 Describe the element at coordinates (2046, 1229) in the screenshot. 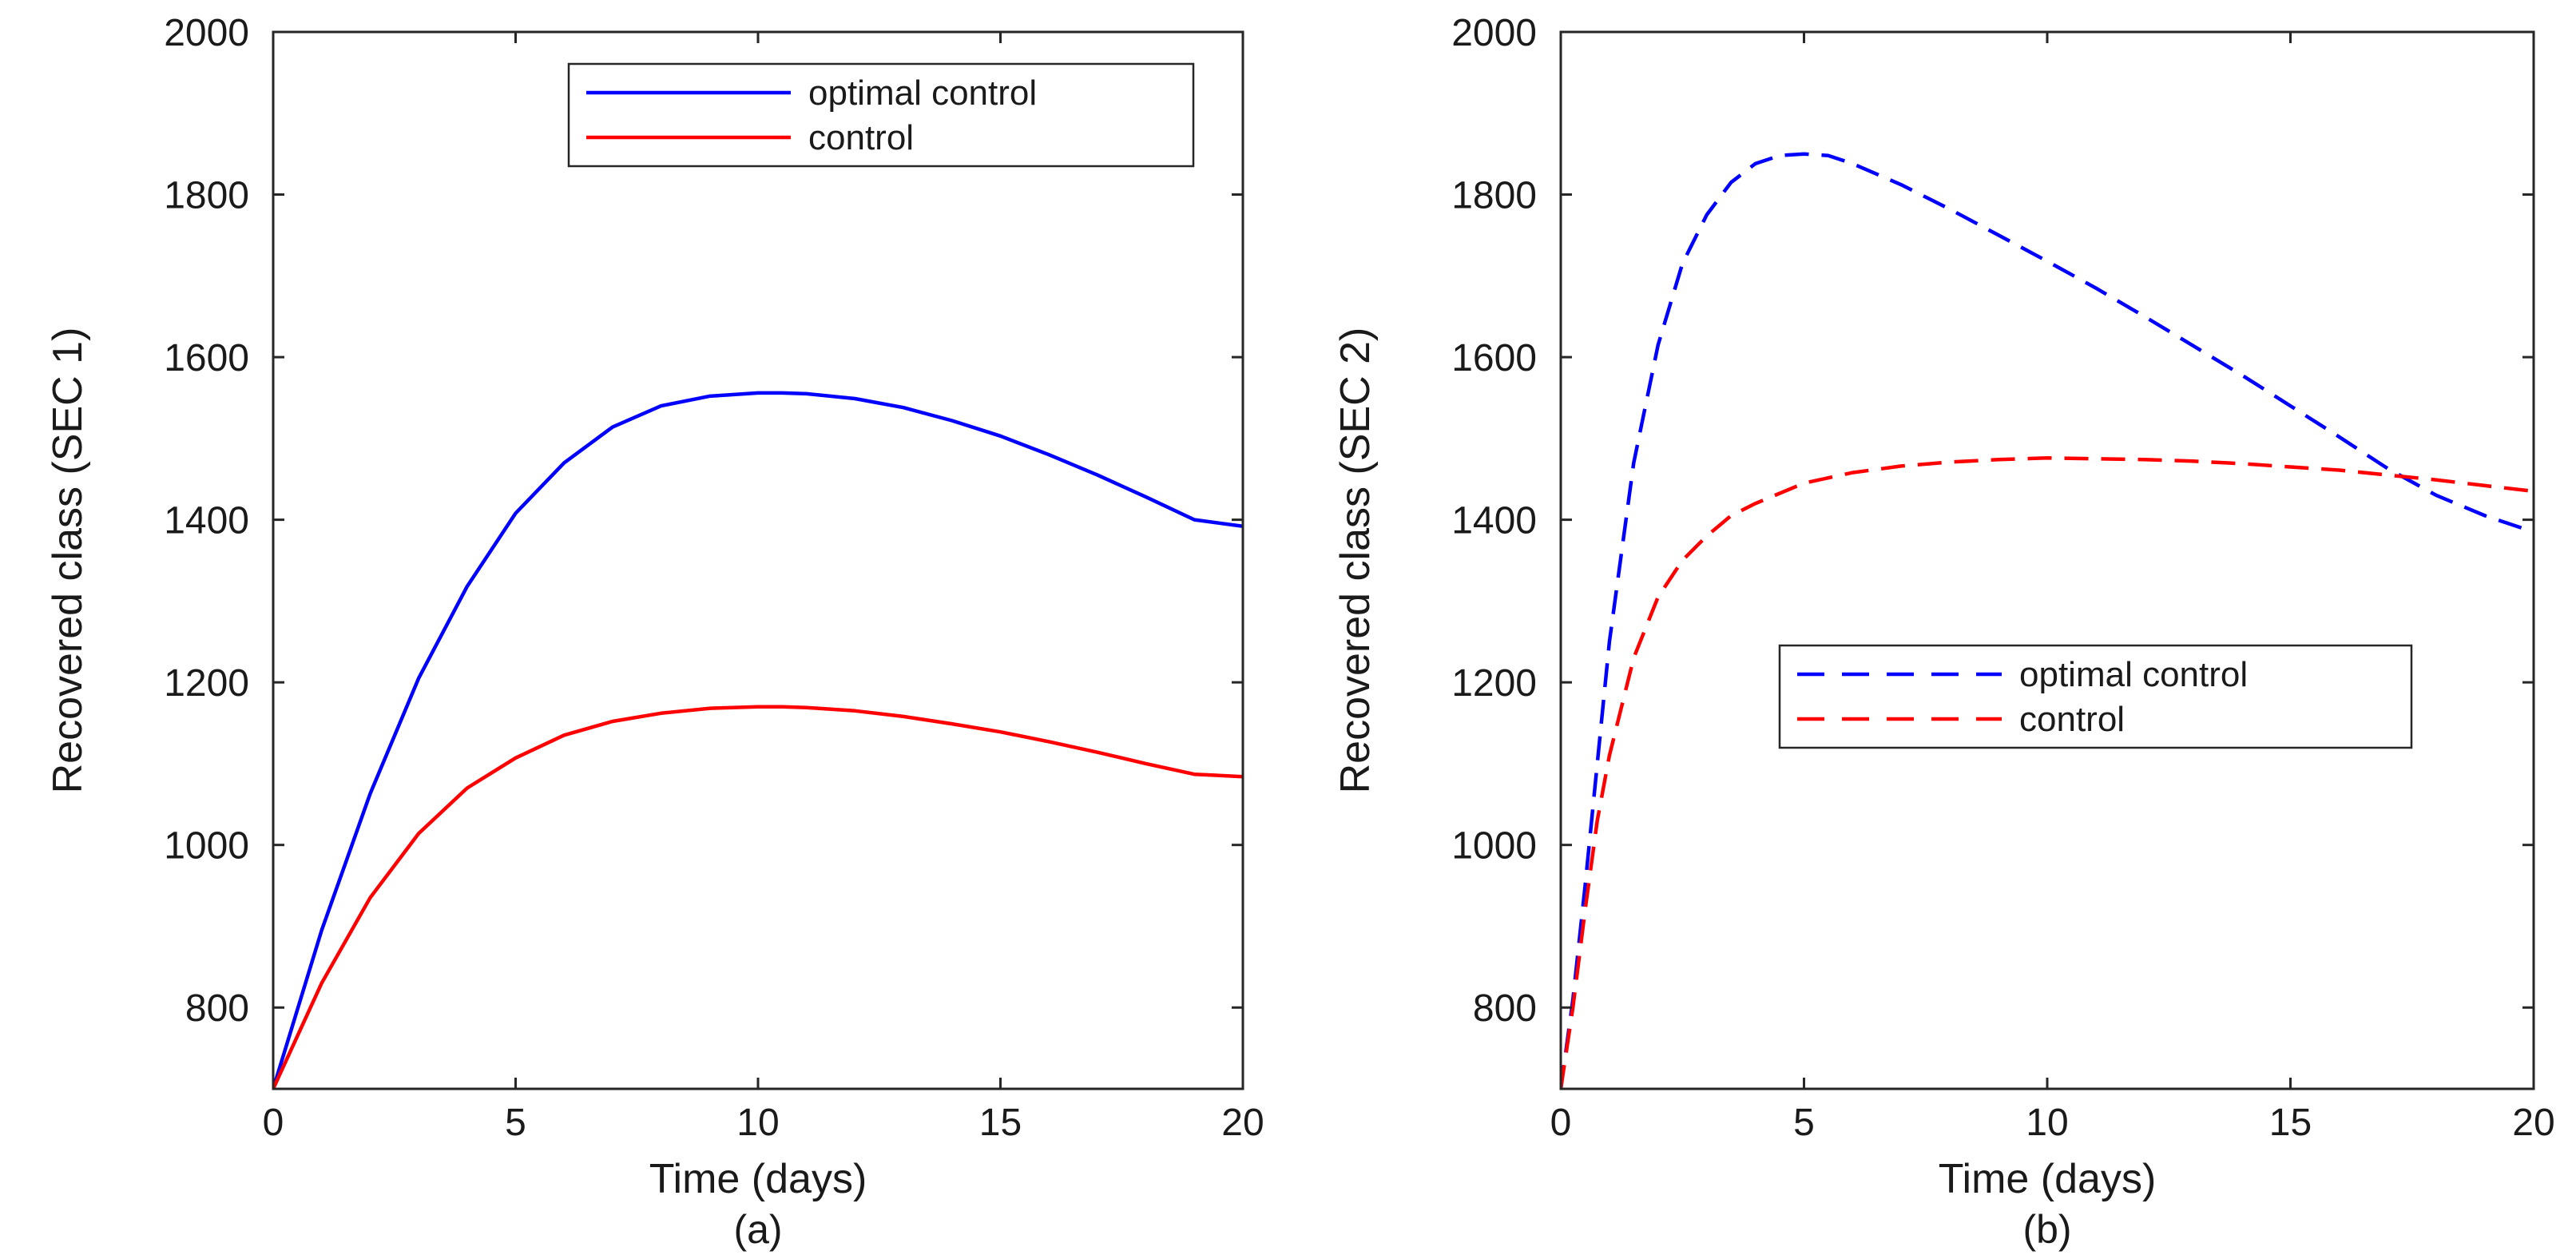

I see `panel-caption: (b)` at that location.